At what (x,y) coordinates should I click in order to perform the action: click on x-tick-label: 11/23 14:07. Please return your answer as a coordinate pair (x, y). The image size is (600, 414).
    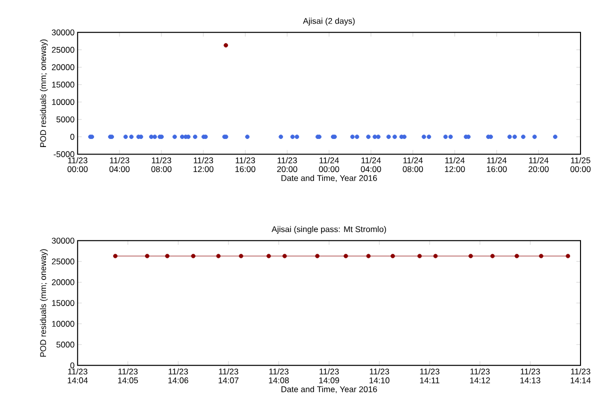
    Looking at the image, I should click on (228, 376).